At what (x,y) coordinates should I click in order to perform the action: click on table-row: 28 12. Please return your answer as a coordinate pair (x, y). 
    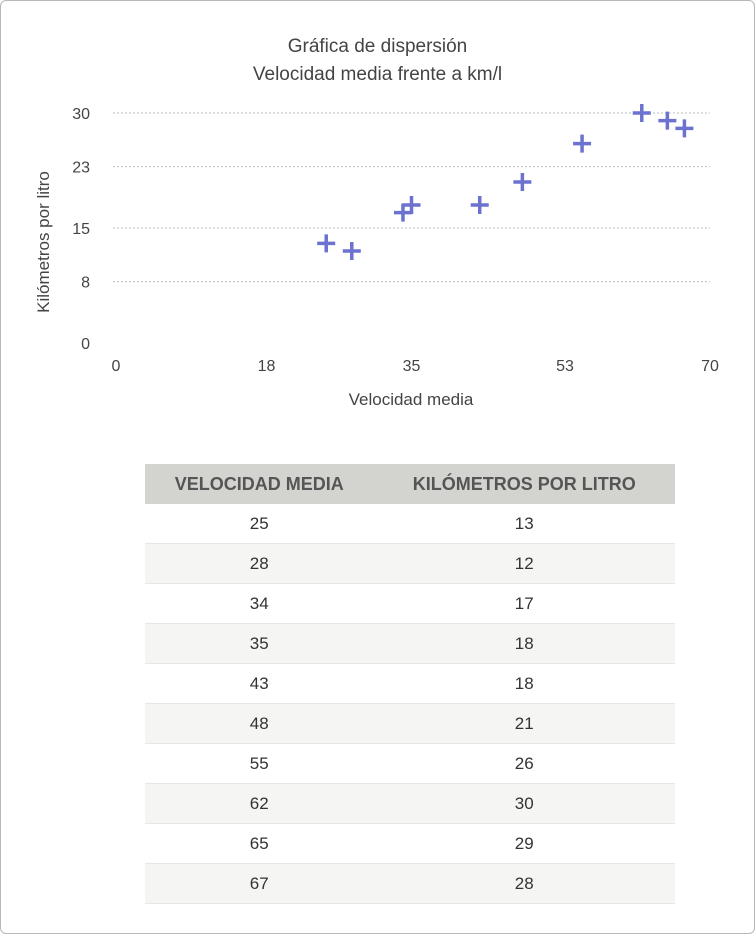
    Looking at the image, I should click on (410, 563).